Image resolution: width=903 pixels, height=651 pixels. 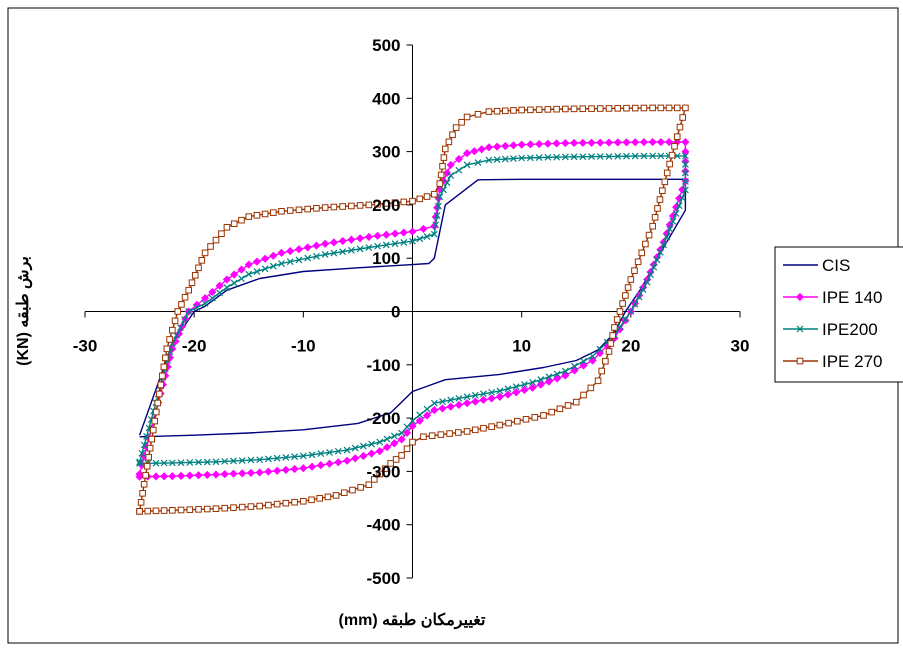 I want to click on legend-label: IPE 140, so click(x=852, y=297).